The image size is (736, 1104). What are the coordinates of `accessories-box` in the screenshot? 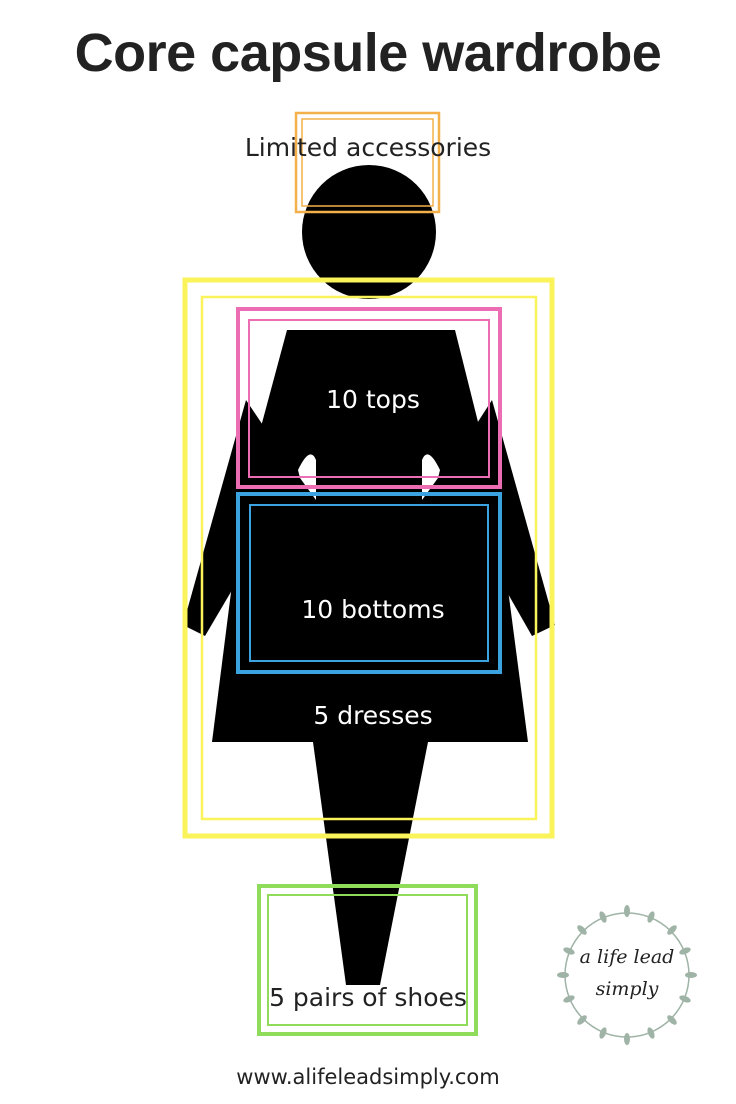 It's located at (367, 162).